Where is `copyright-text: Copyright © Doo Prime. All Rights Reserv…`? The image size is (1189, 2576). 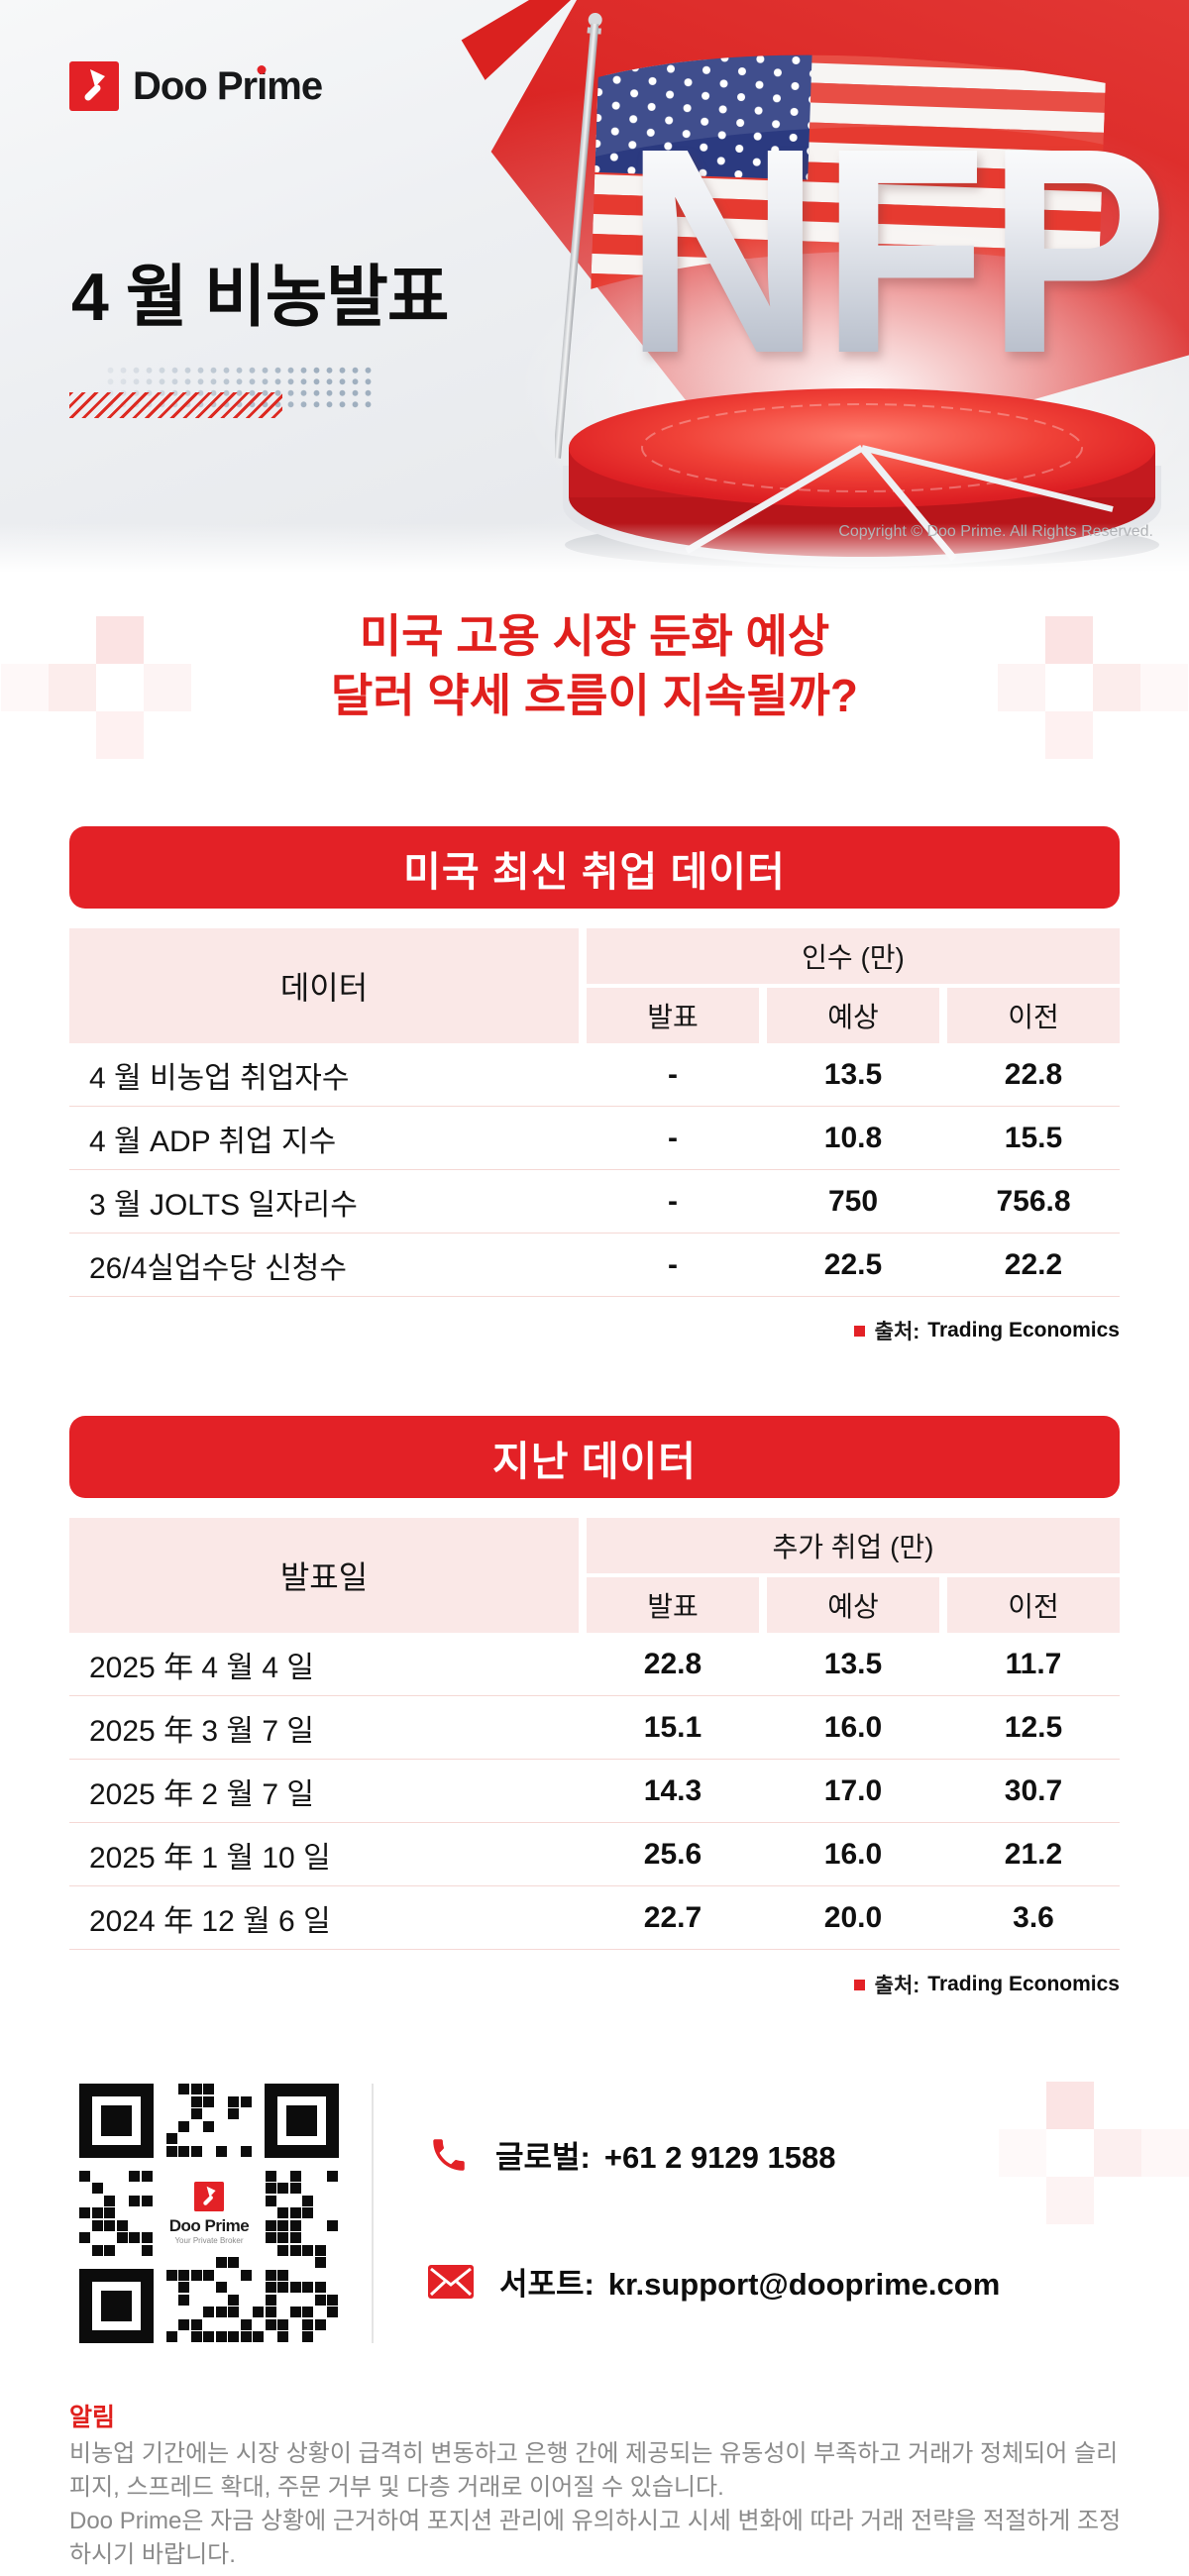 copyright-text: Copyright © Doo Prime. All Rights Reserv… is located at coordinates (996, 531).